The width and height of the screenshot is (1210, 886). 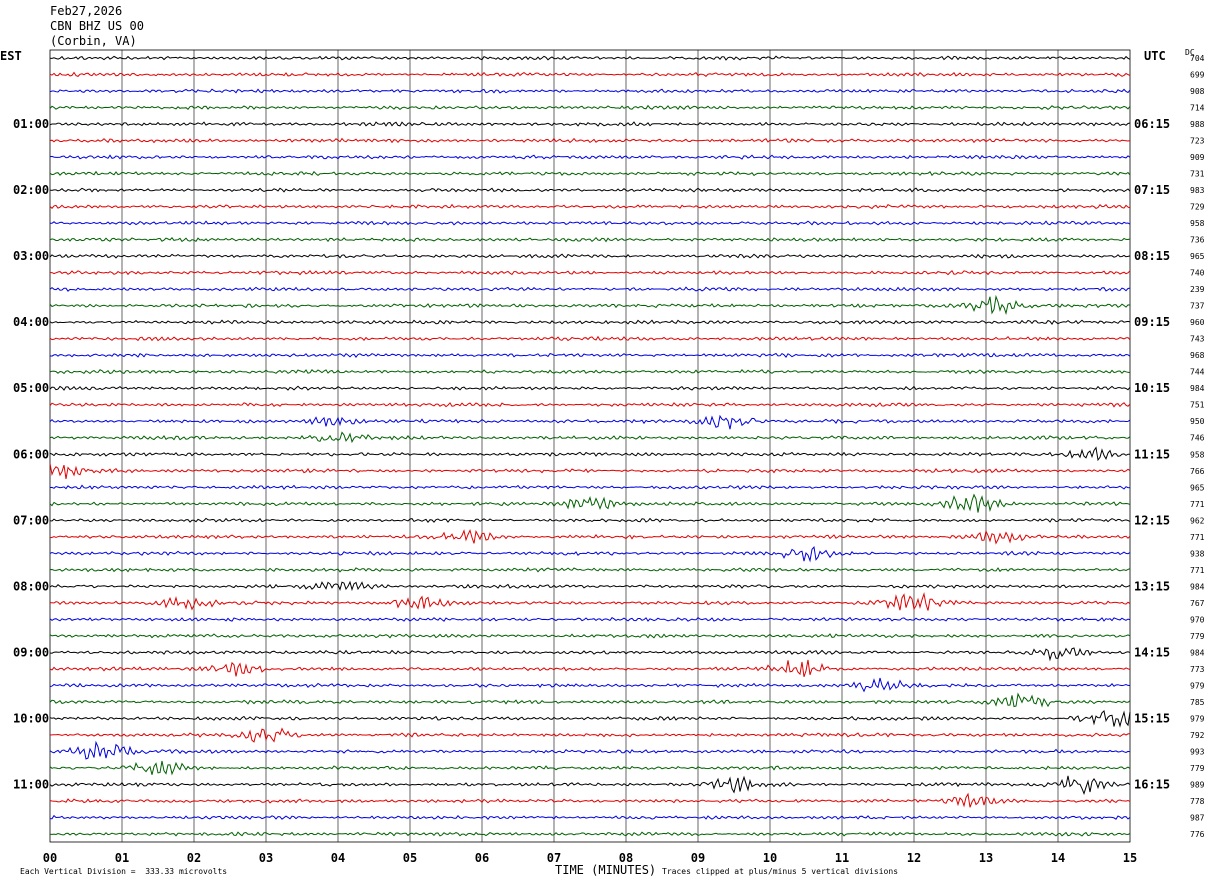 What do you see at coordinates (1197, 784) in the screenshot?
I see `dc-offset-label: 989` at bounding box center [1197, 784].